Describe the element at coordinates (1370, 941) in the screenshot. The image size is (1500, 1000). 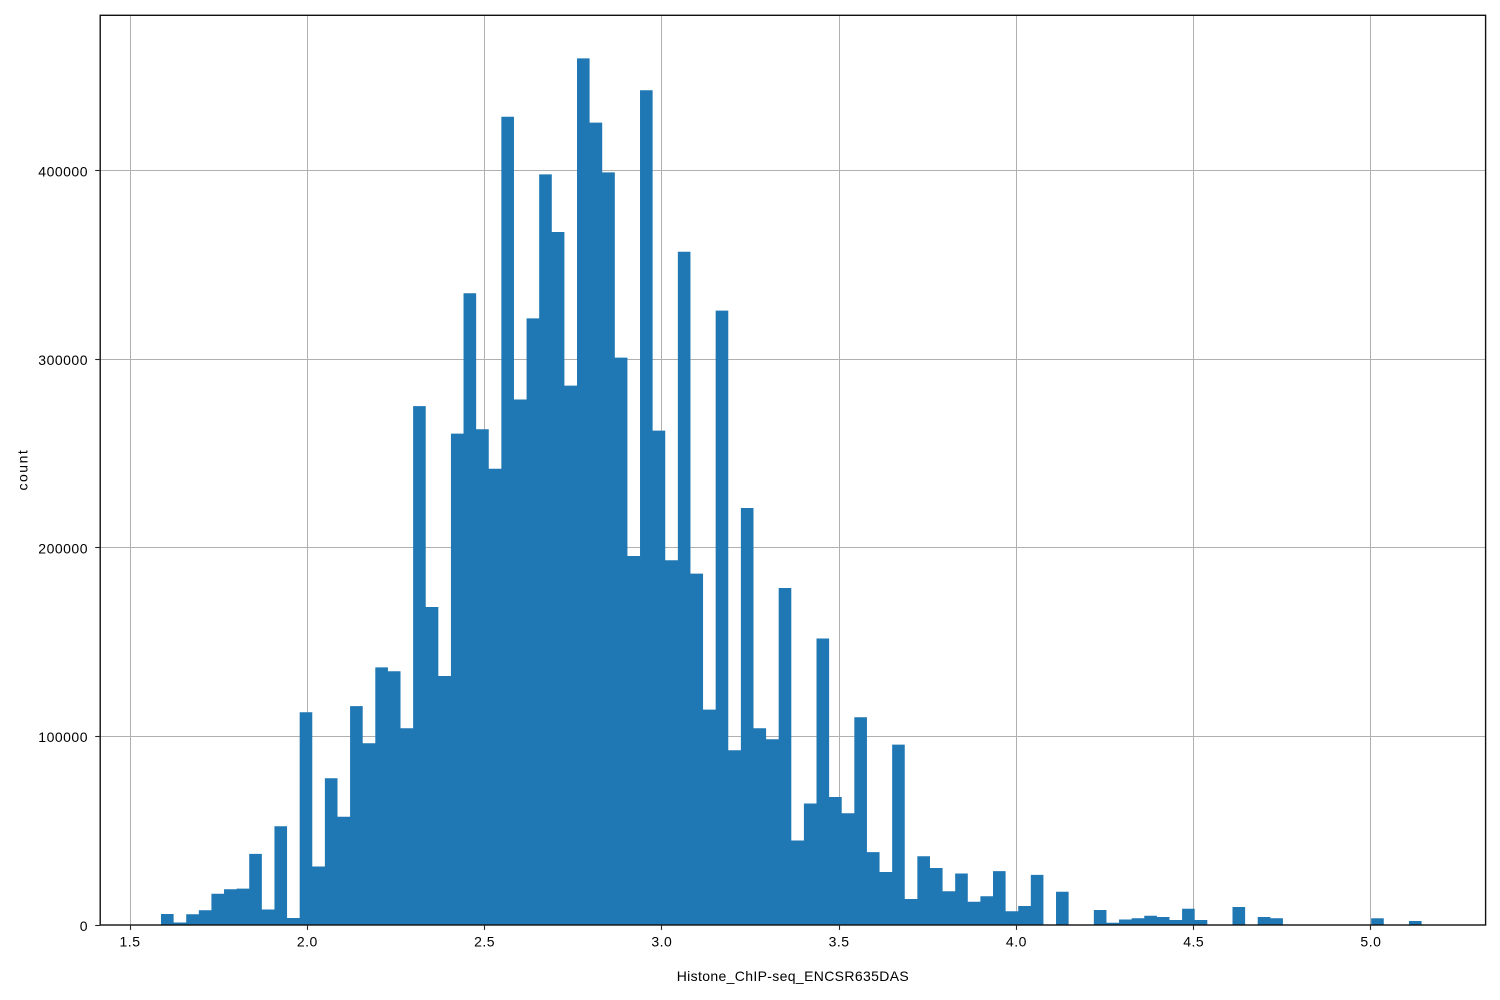
I see `svg-text: 5.0` at that location.